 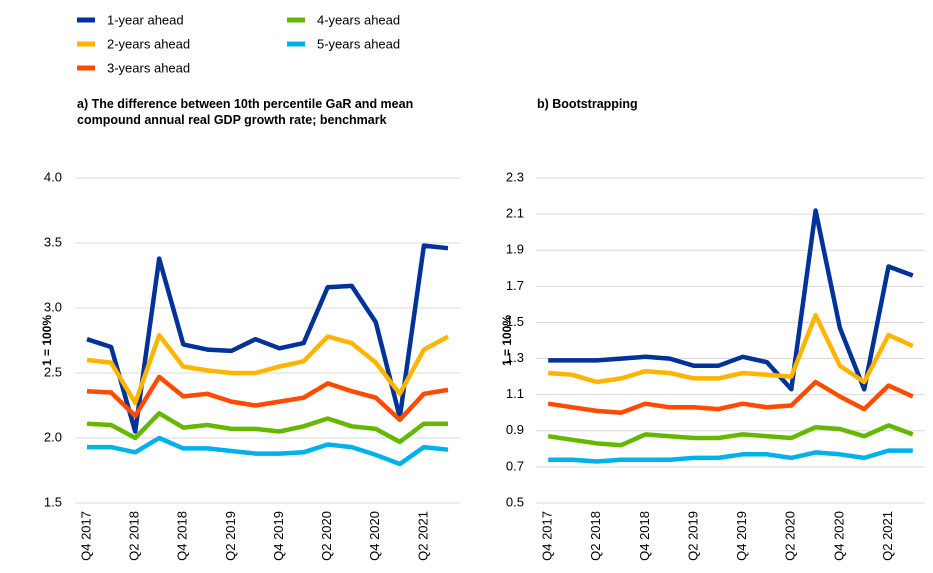 I want to click on y-tick-label: 1.3, so click(x=515, y=357).